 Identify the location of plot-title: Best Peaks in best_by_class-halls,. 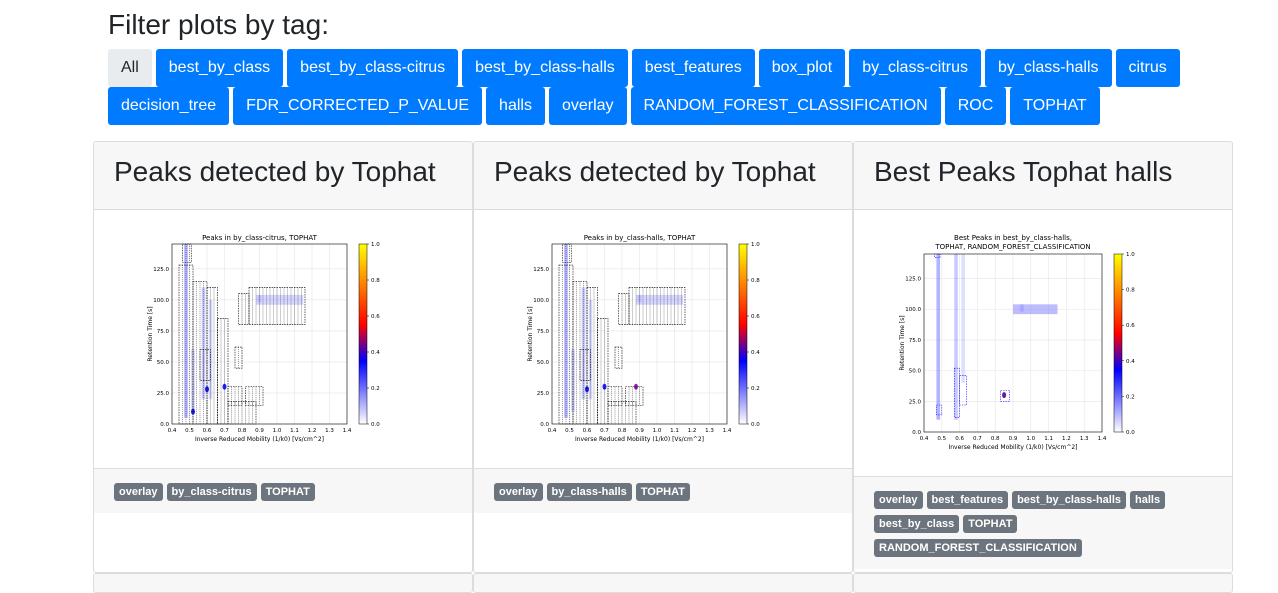
(1013, 238).